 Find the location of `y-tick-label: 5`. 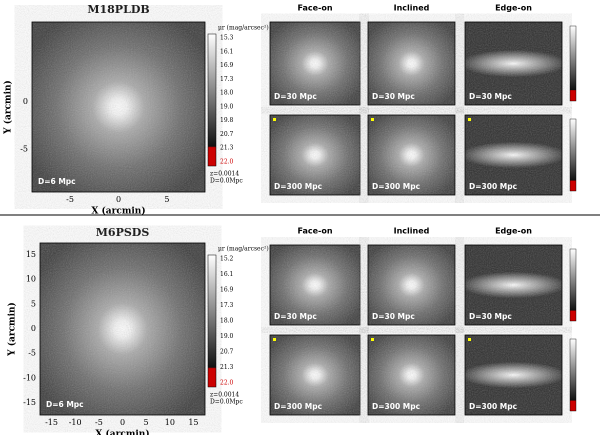

y-tick-label: 5 is located at coordinates (33, 303).